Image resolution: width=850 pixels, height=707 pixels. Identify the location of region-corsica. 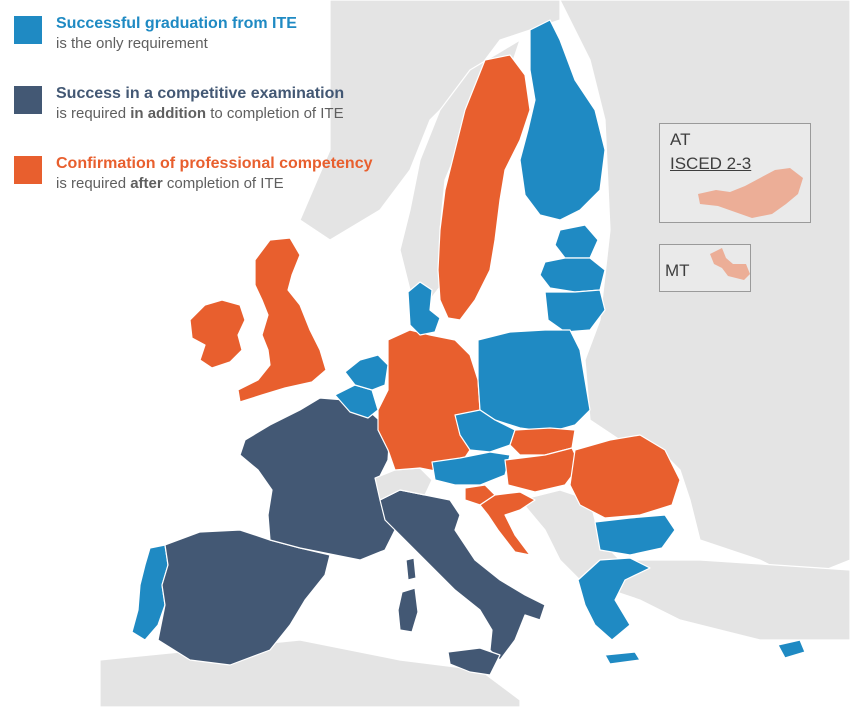
(411, 569).